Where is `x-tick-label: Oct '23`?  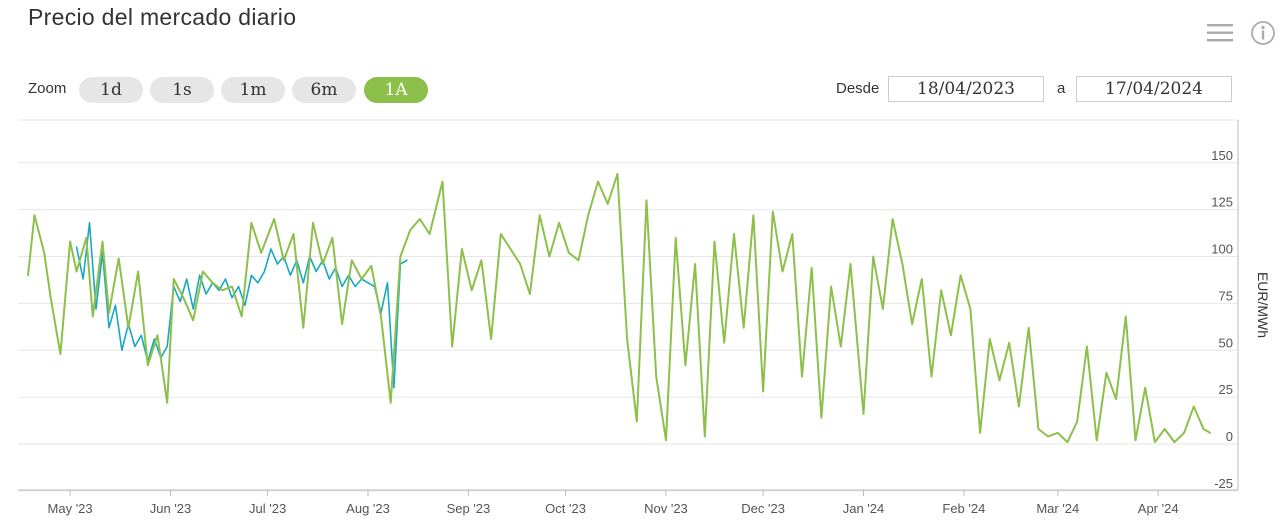
x-tick-label: Oct '23 is located at coordinates (565, 508).